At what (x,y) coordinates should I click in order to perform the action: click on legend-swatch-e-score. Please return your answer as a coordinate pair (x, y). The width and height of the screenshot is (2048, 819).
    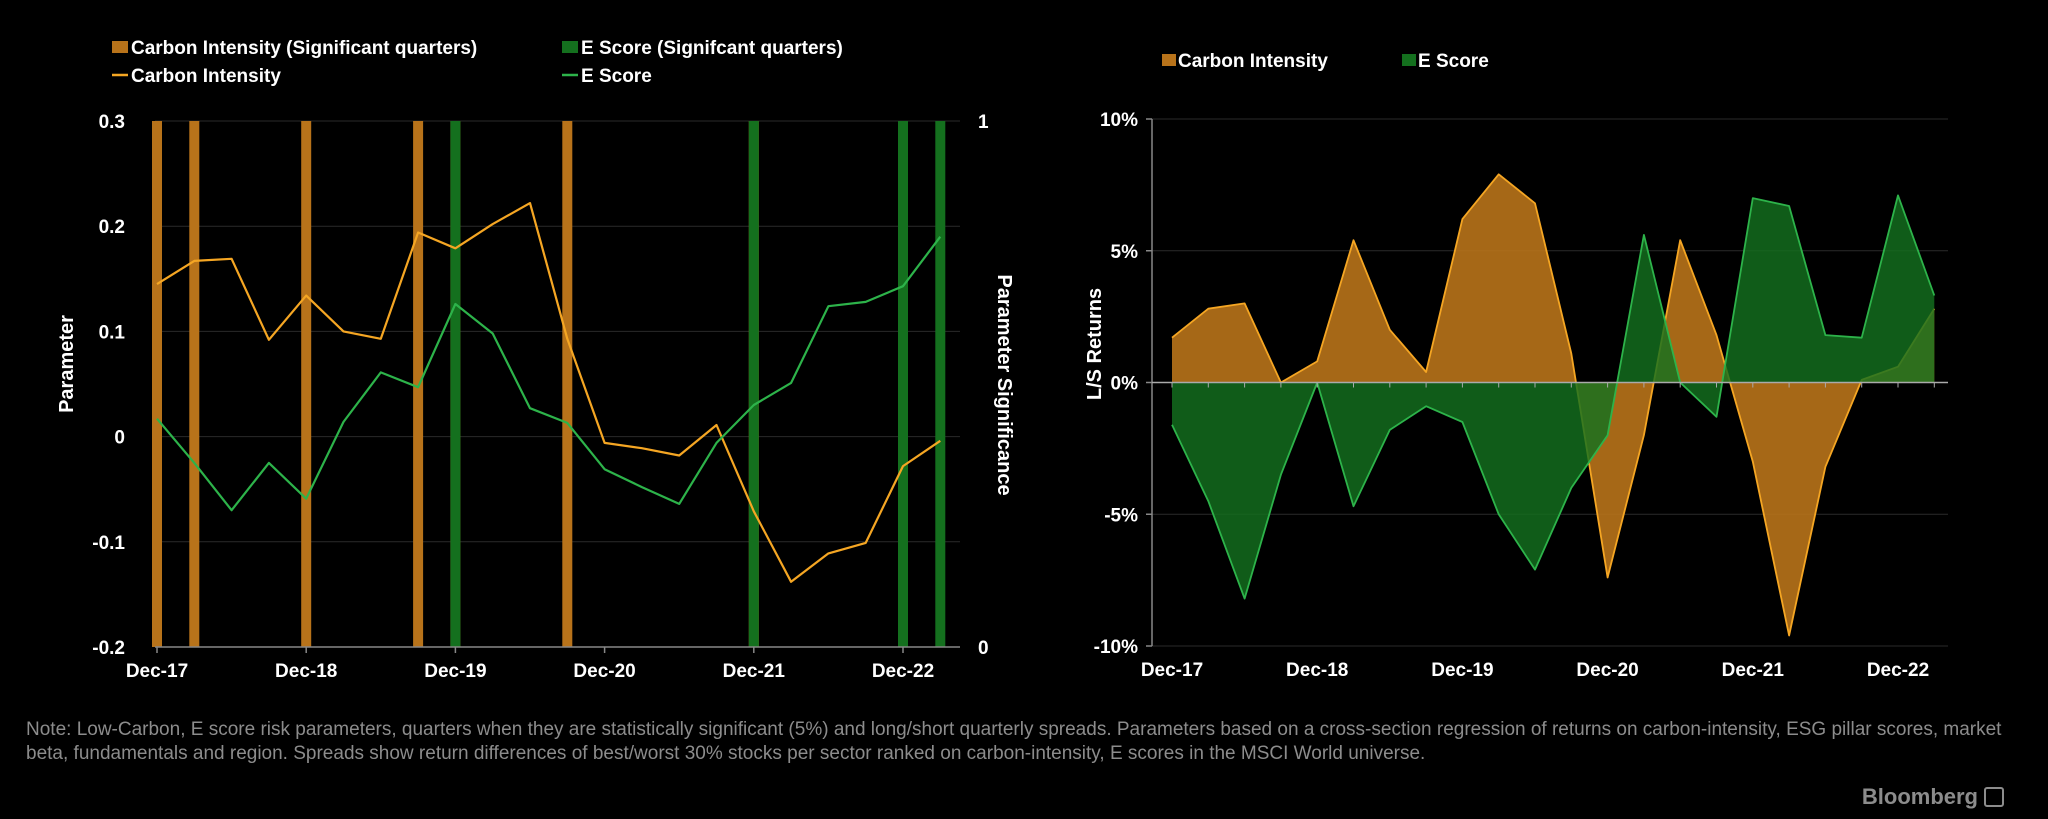
    Looking at the image, I should click on (1409, 60).